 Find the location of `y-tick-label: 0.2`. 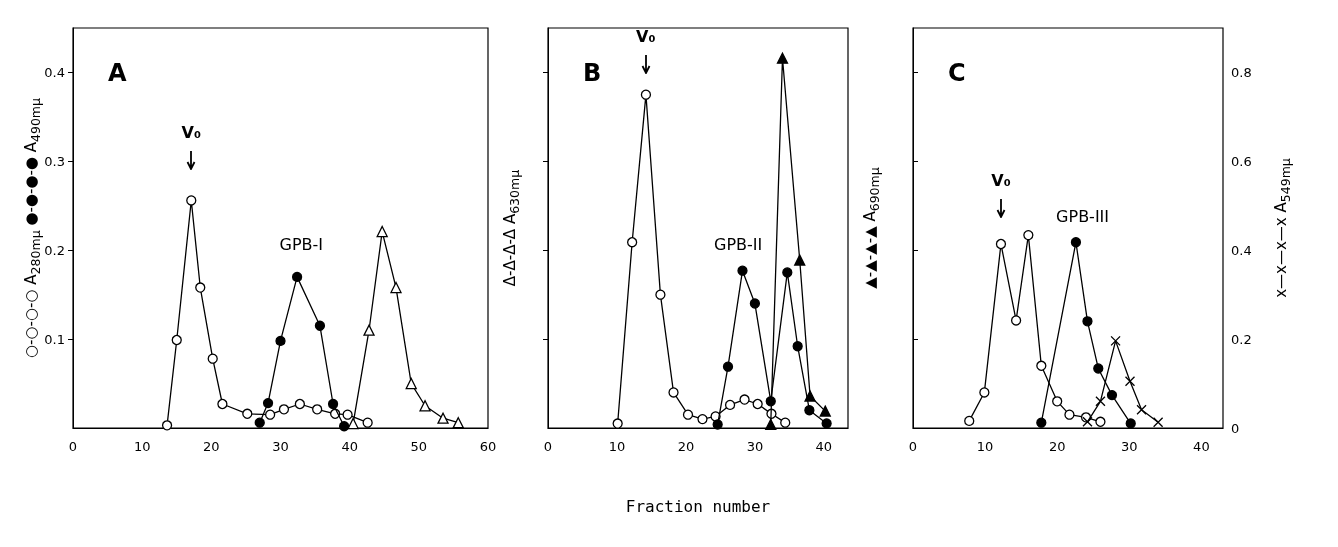

y-tick-label: 0.2 is located at coordinates (54, 250).